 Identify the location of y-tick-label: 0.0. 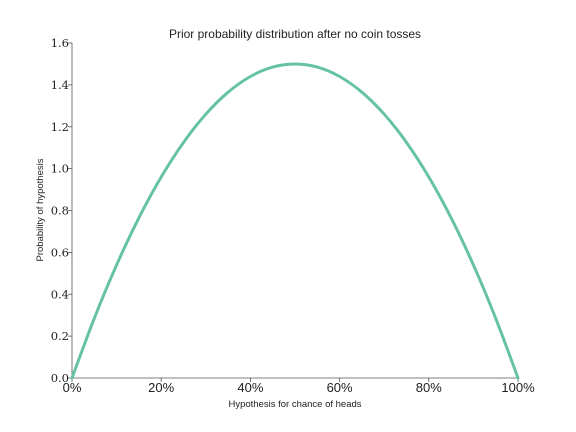
(60, 378).